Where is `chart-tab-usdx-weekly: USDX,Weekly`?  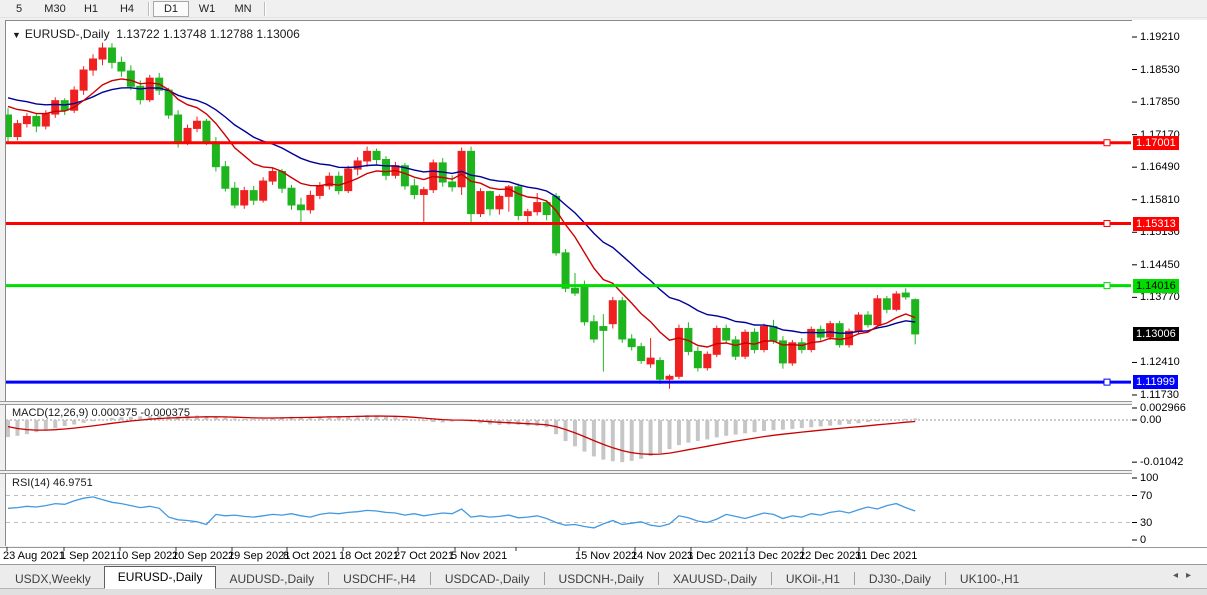
chart-tab-usdx-weekly: USDX,Weekly is located at coordinates (53, 579).